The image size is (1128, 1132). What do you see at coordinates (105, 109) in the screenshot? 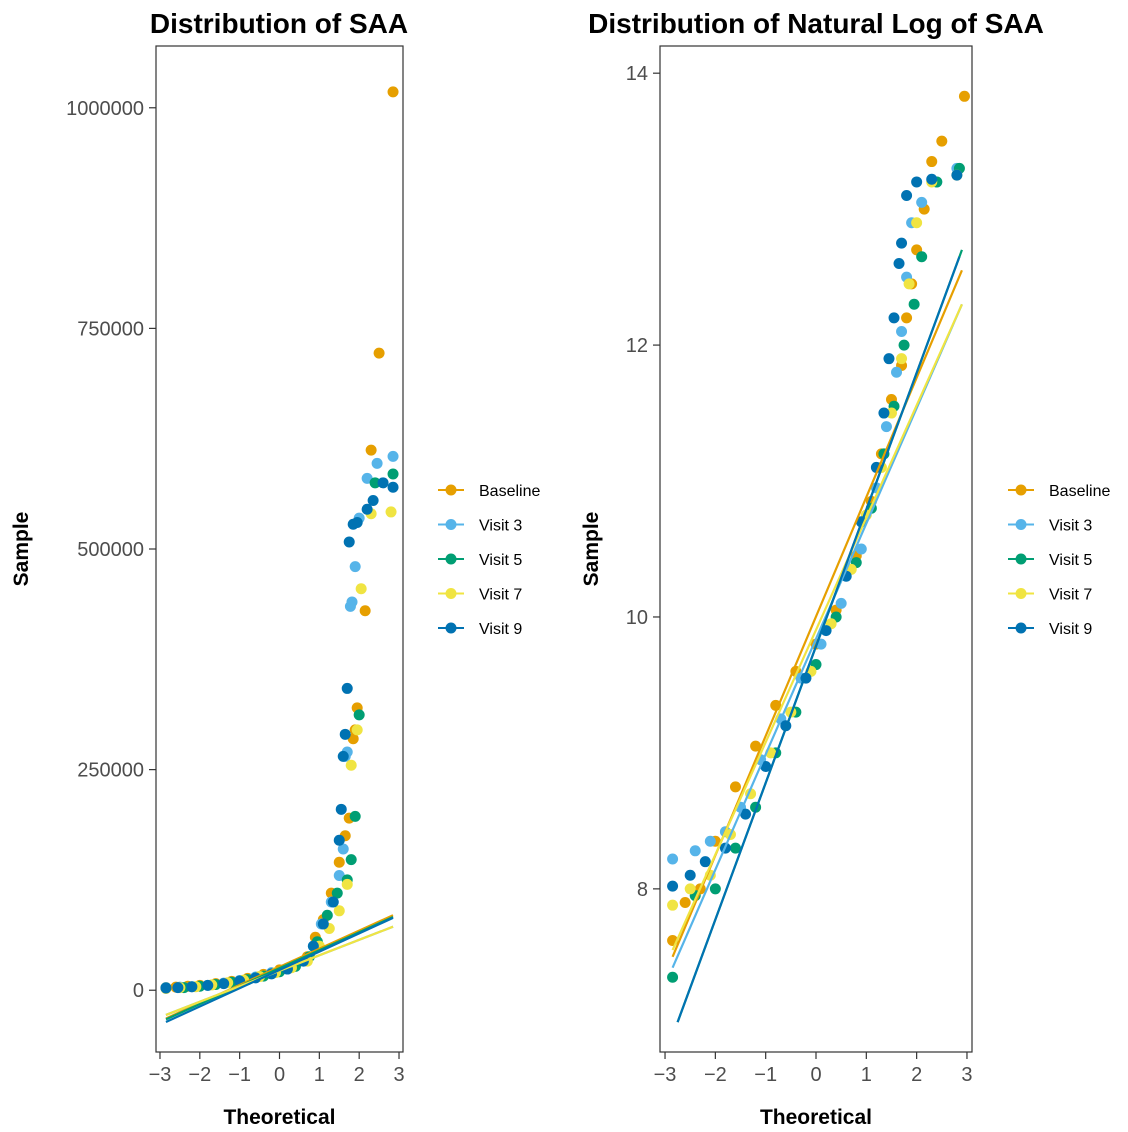
I see `y-tick-label: 1000000` at bounding box center [105, 109].